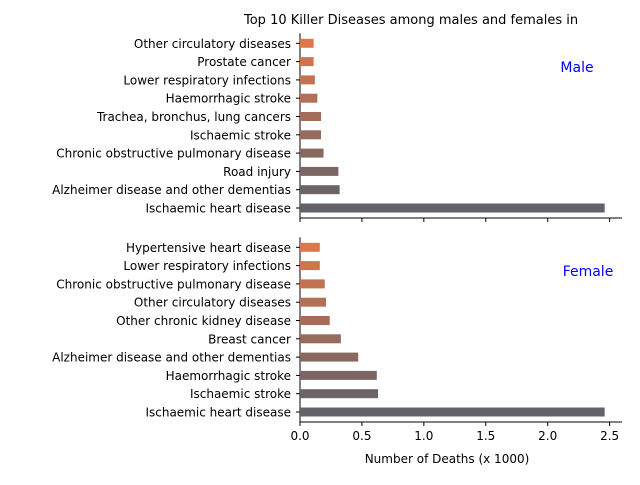 The width and height of the screenshot is (640, 485). Describe the element at coordinates (249, 339) in the screenshot. I see `category-label: Breast cancer` at that location.